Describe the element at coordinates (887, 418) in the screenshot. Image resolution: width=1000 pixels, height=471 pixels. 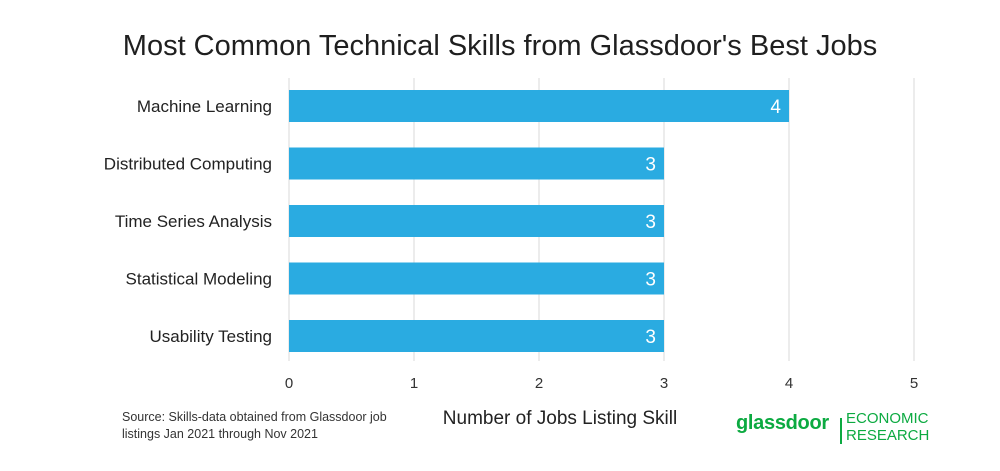
I see `logo-sub-line-1: ECONOMIC` at that location.